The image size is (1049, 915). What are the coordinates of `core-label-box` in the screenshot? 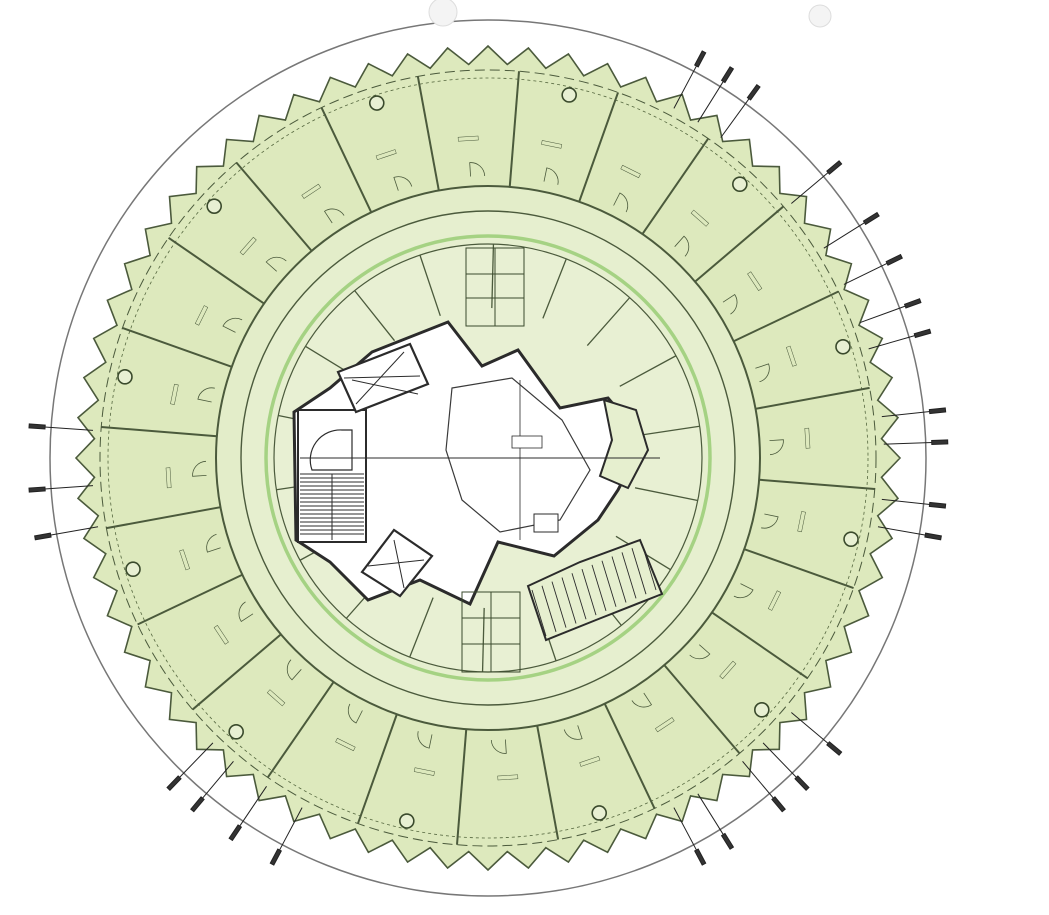 It's located at (527, 442).